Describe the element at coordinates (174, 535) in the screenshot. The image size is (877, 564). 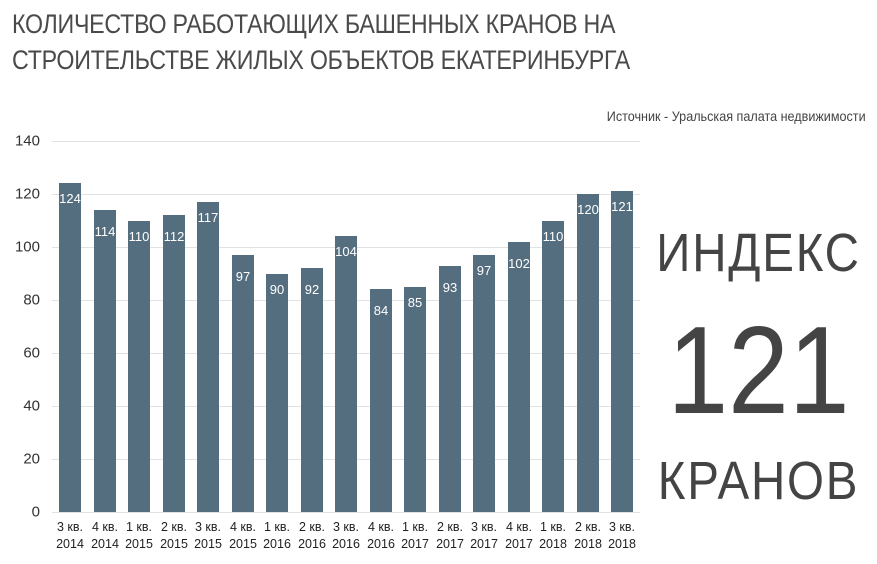
I see `x-axis-tick-label: 2 кв. 2015` at that location.